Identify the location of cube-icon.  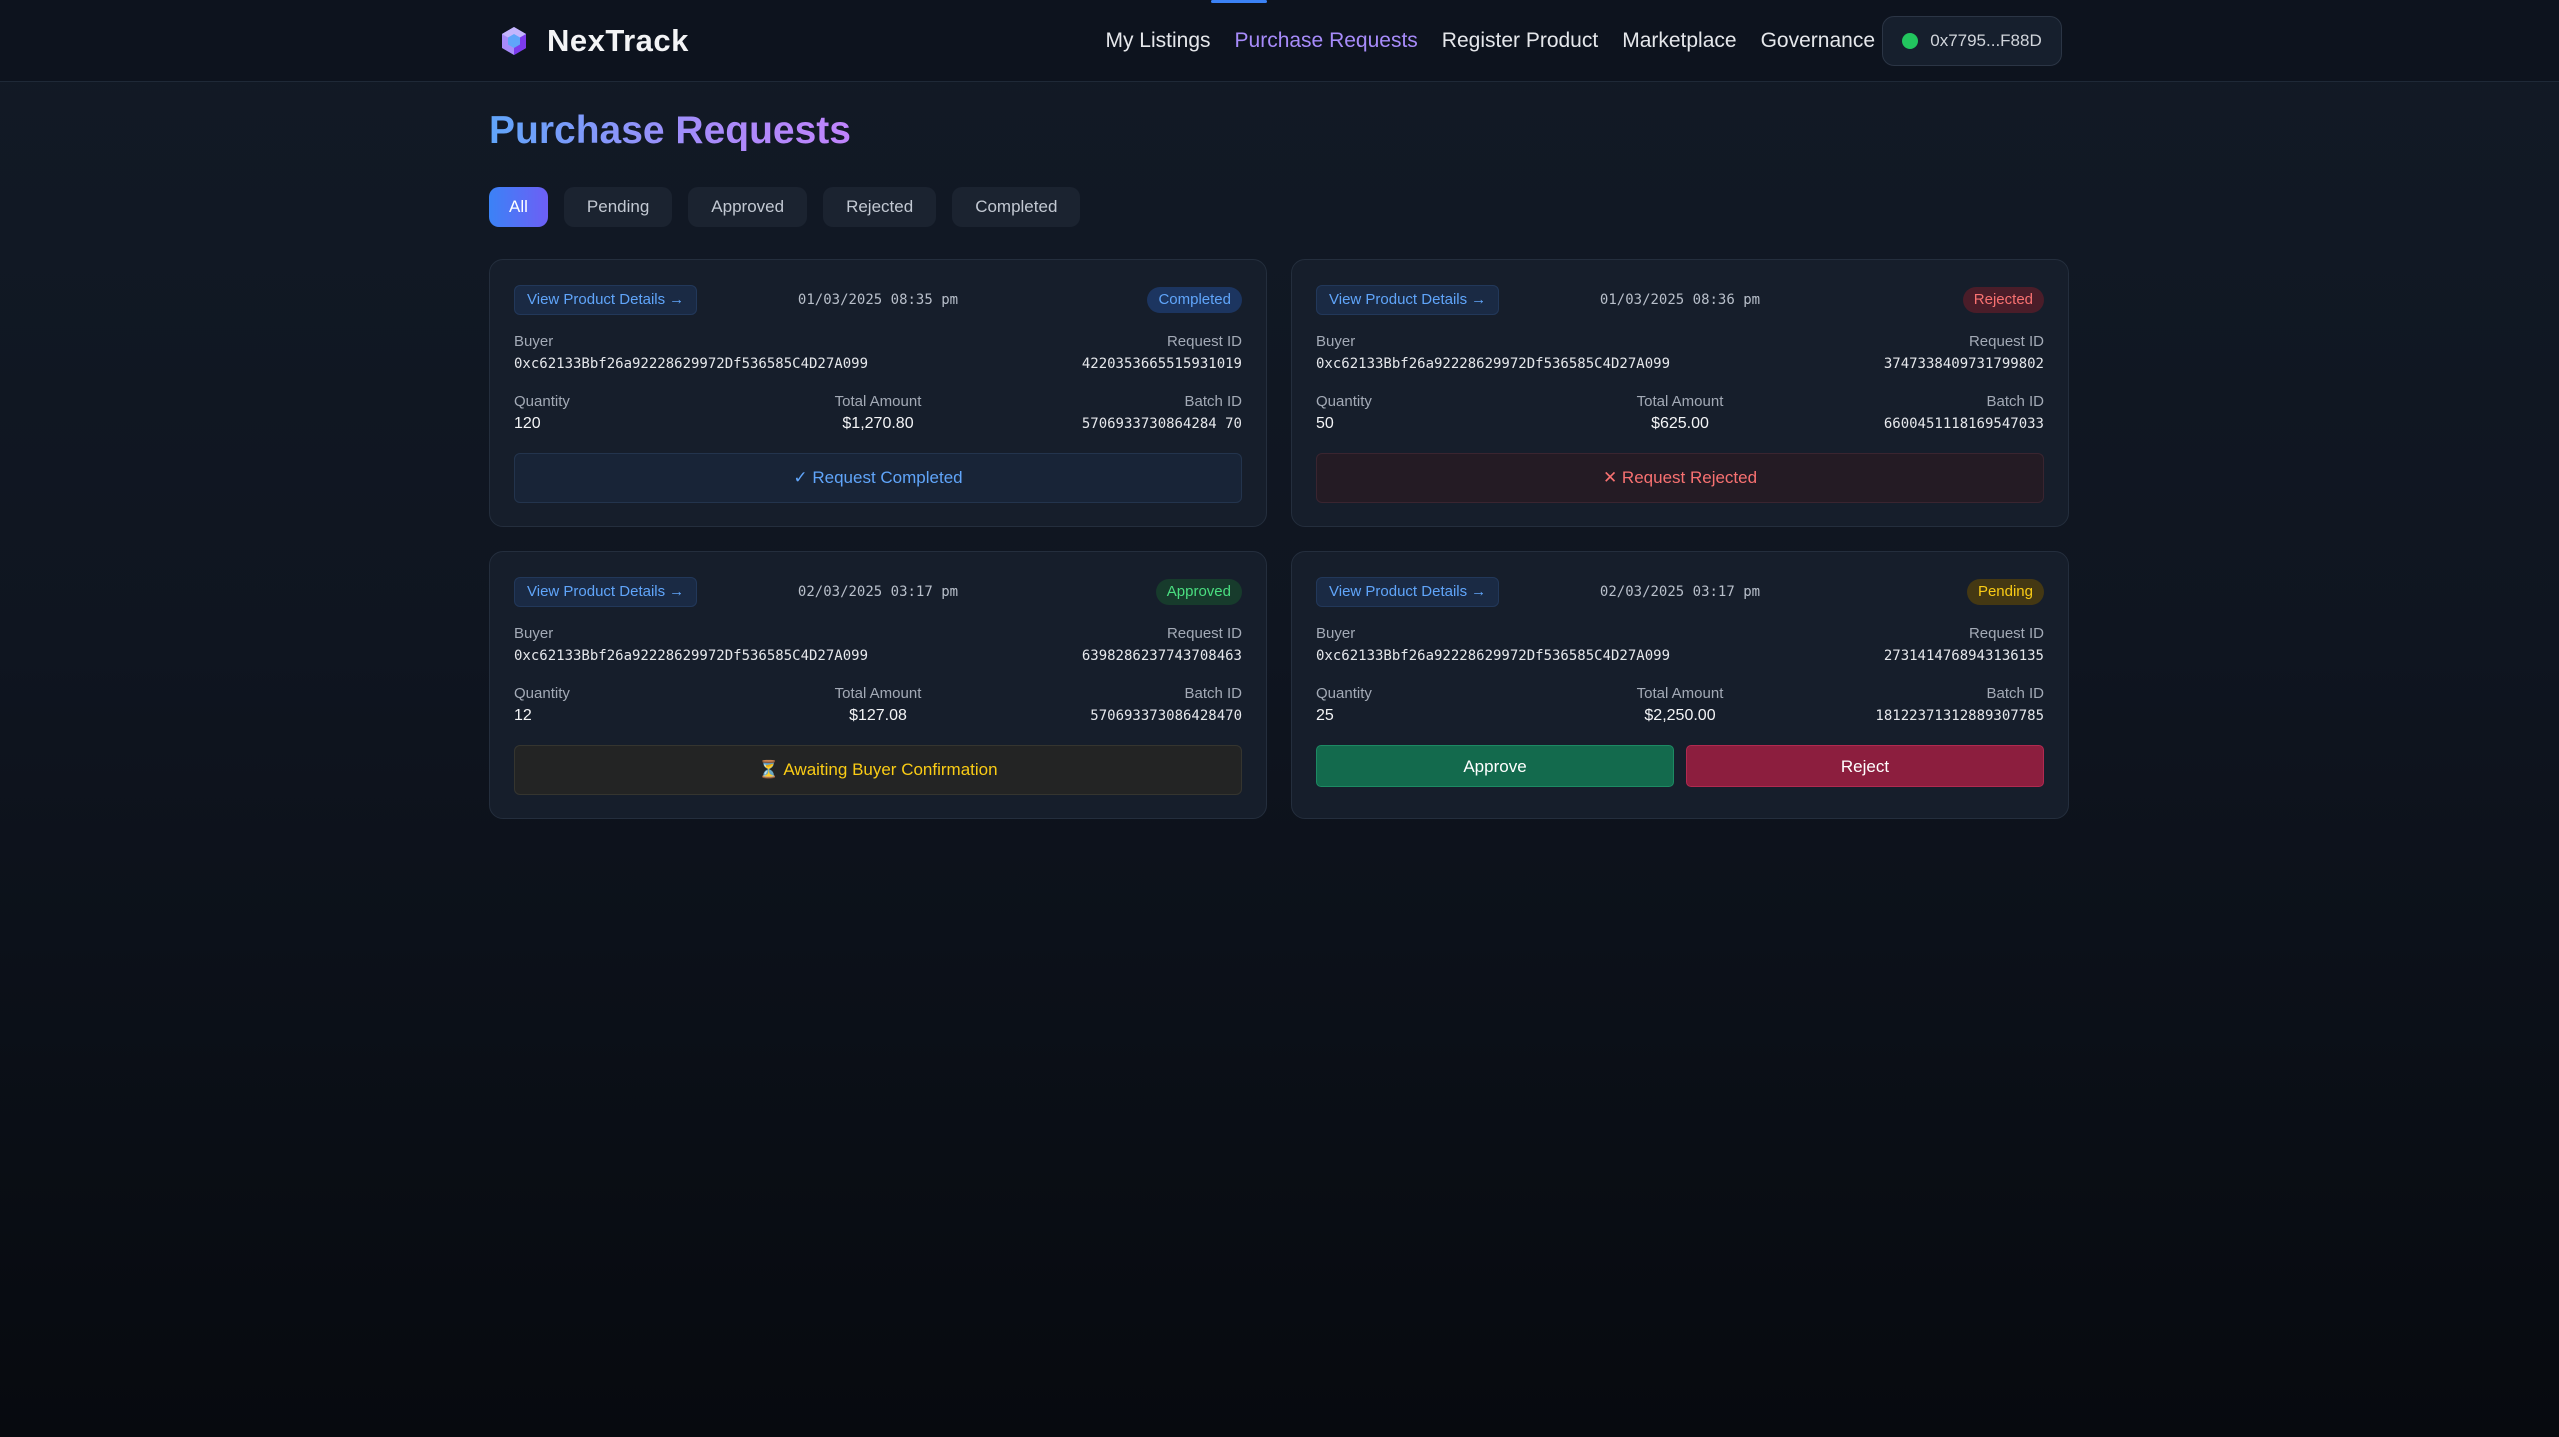
(514, 41).